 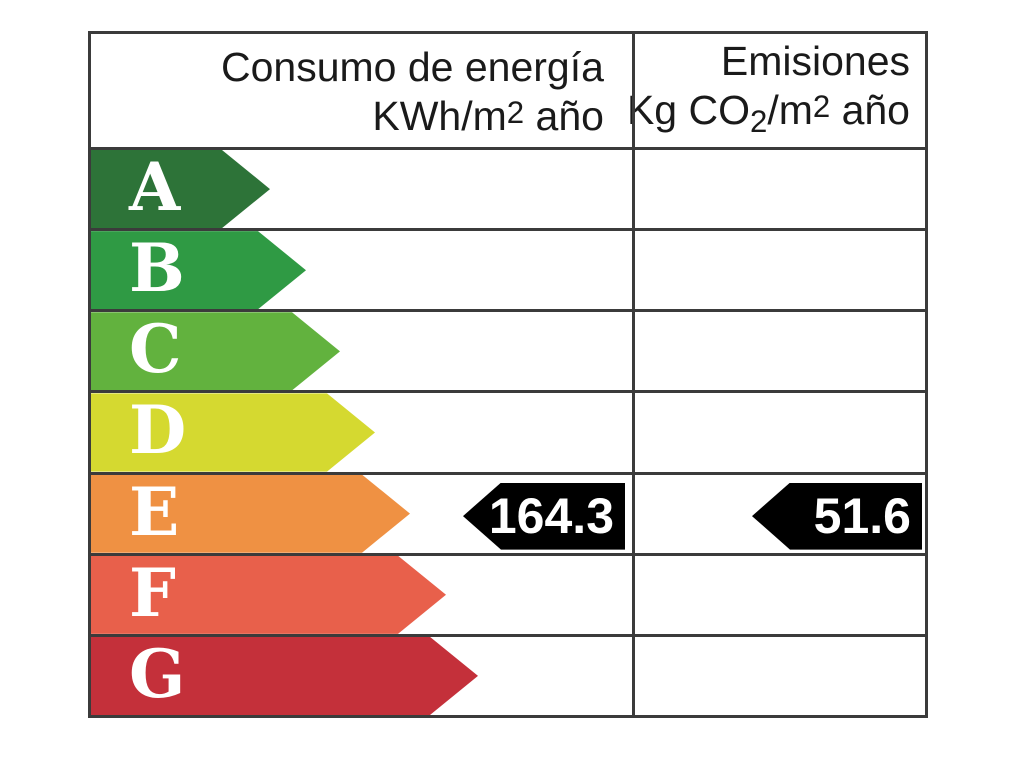 What do you see at coordinates (508, 349) in the screenshot?
I see `rating-row-c: C` at bounding box center [508, 349].